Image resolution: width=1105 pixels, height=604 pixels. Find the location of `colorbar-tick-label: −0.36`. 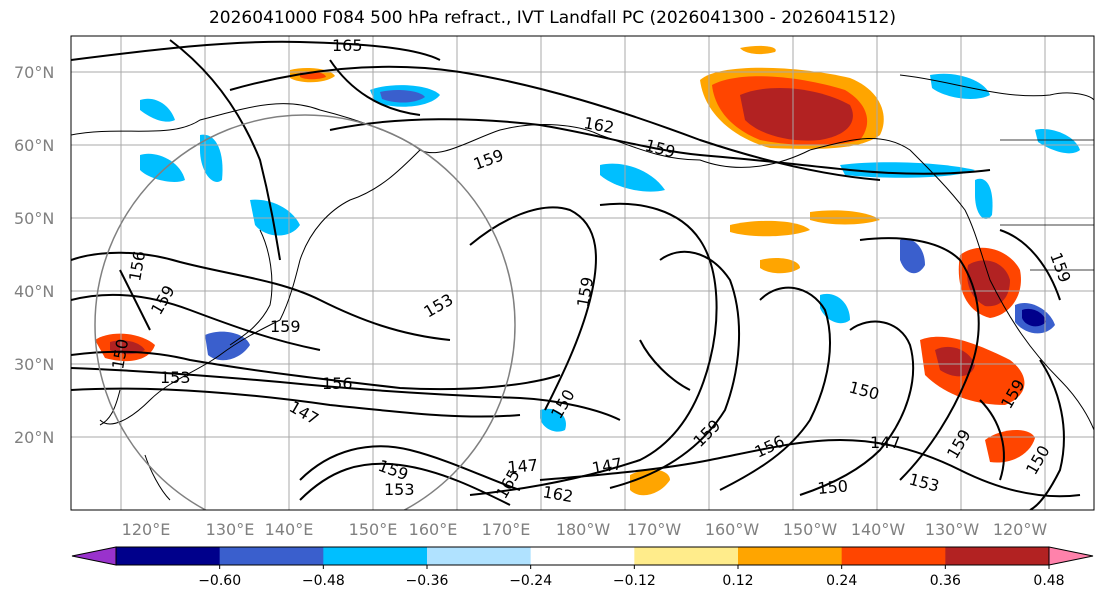

colorbar-tick-label: −0.36 is located at coordinates (427, 581).